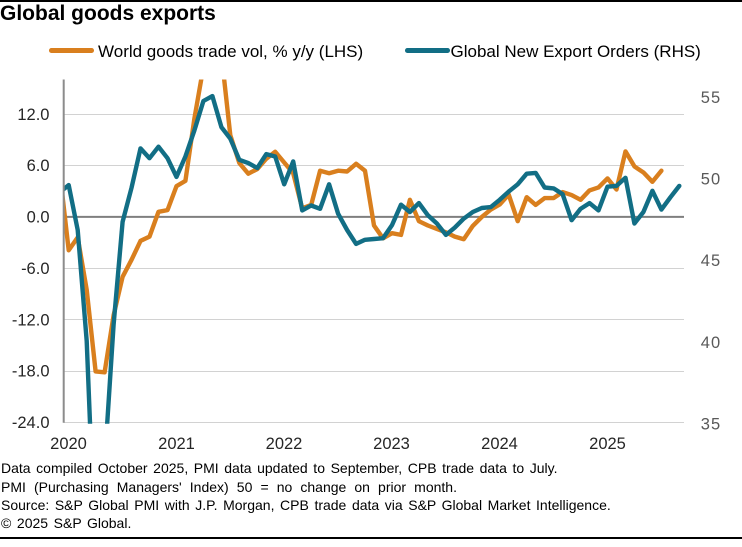  I want to click on svg-text: 12.0, so click(33, 115).